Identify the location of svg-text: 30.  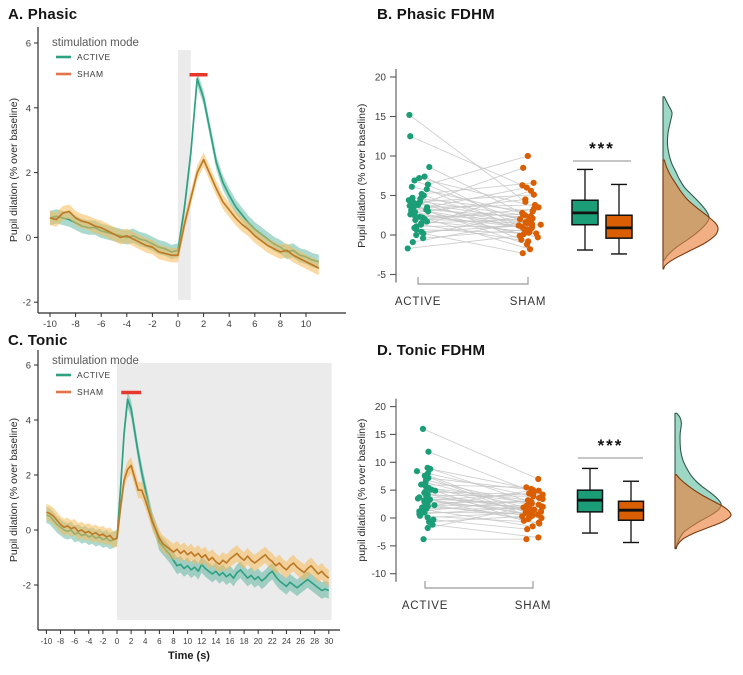
(328, 641).